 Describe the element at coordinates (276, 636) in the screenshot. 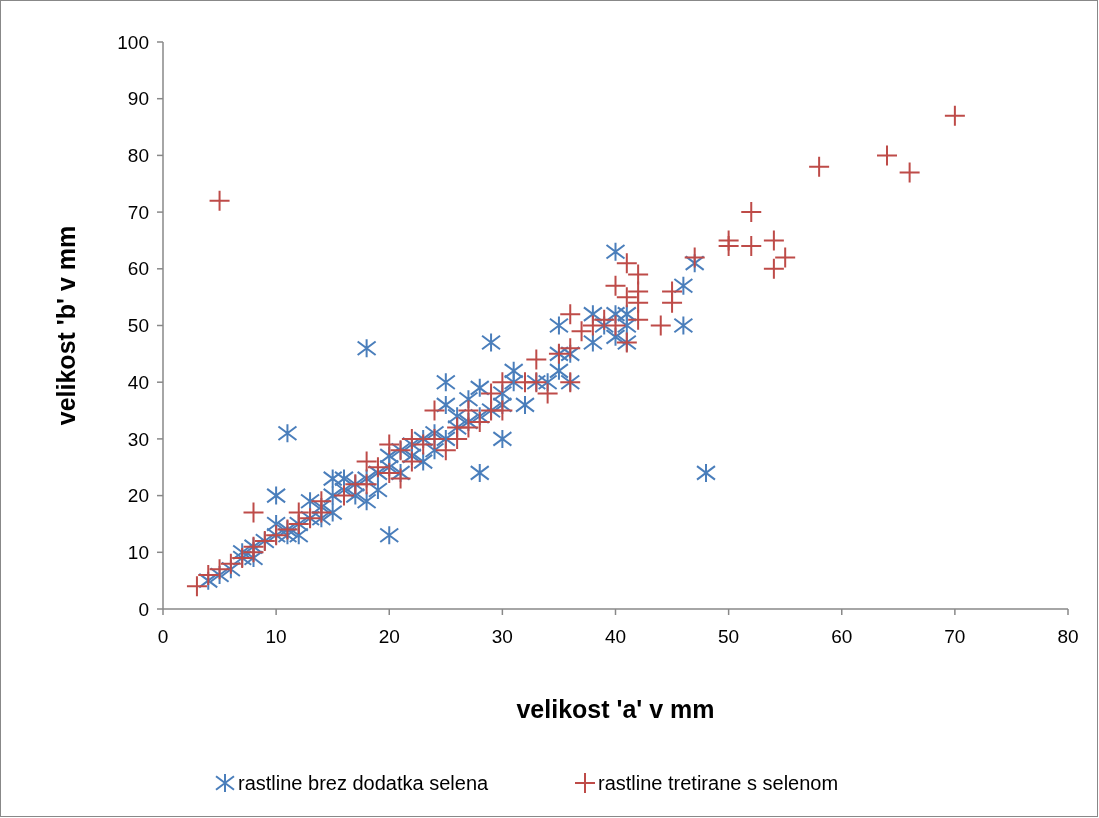

I see `x-tick-label: 10` at that location.